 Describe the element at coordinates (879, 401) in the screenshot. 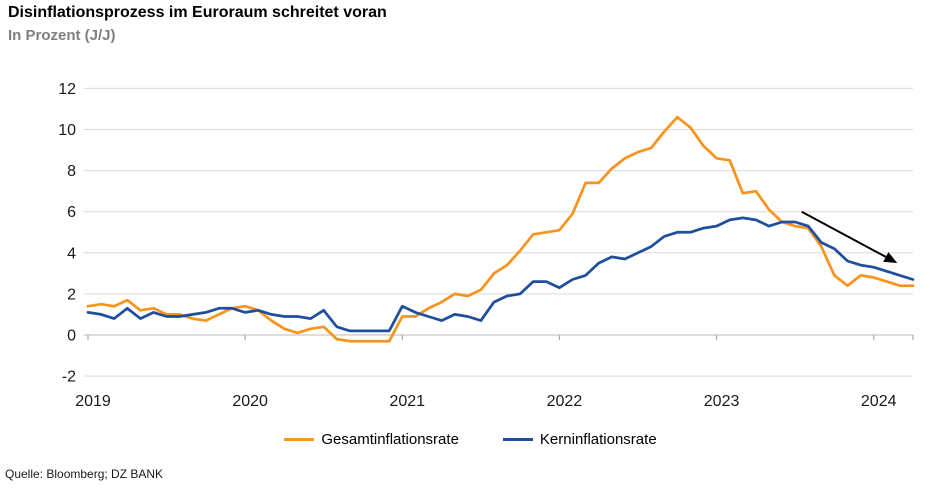

I see `x-axis-tick-label: 2024` at that location.